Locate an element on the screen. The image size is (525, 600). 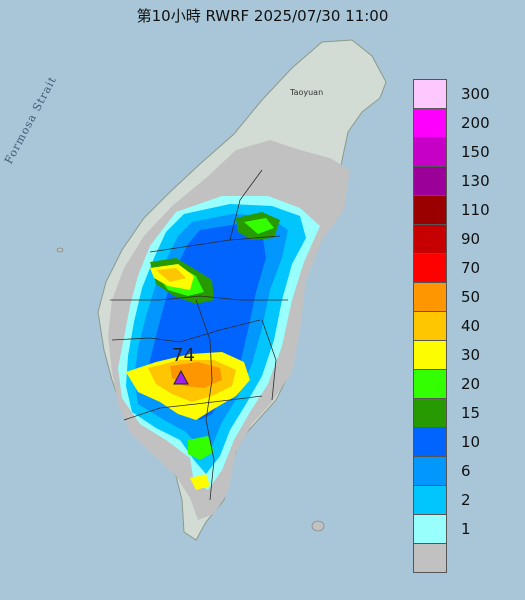
city-label-taoyuan: Taoyuan is located at coordinates (307, 92).